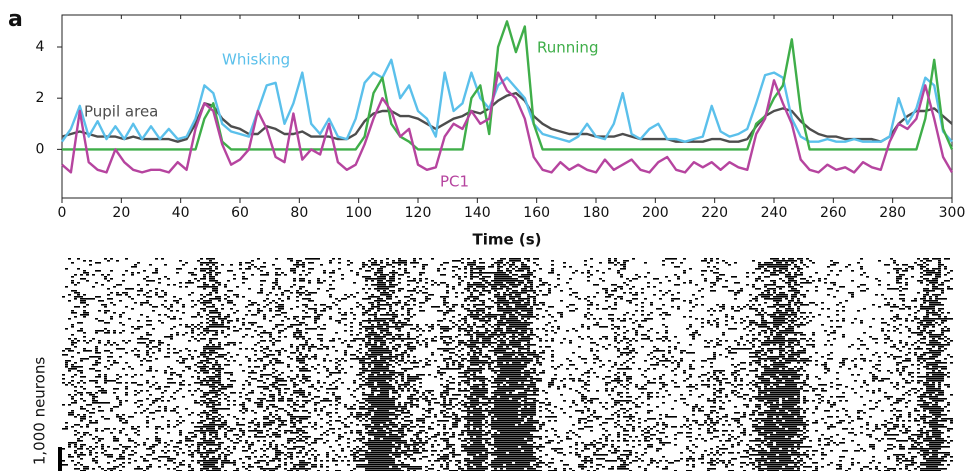 This screenshot has width=968, height=471. I want to click on x-tick-label: 240, so click(774, 213).